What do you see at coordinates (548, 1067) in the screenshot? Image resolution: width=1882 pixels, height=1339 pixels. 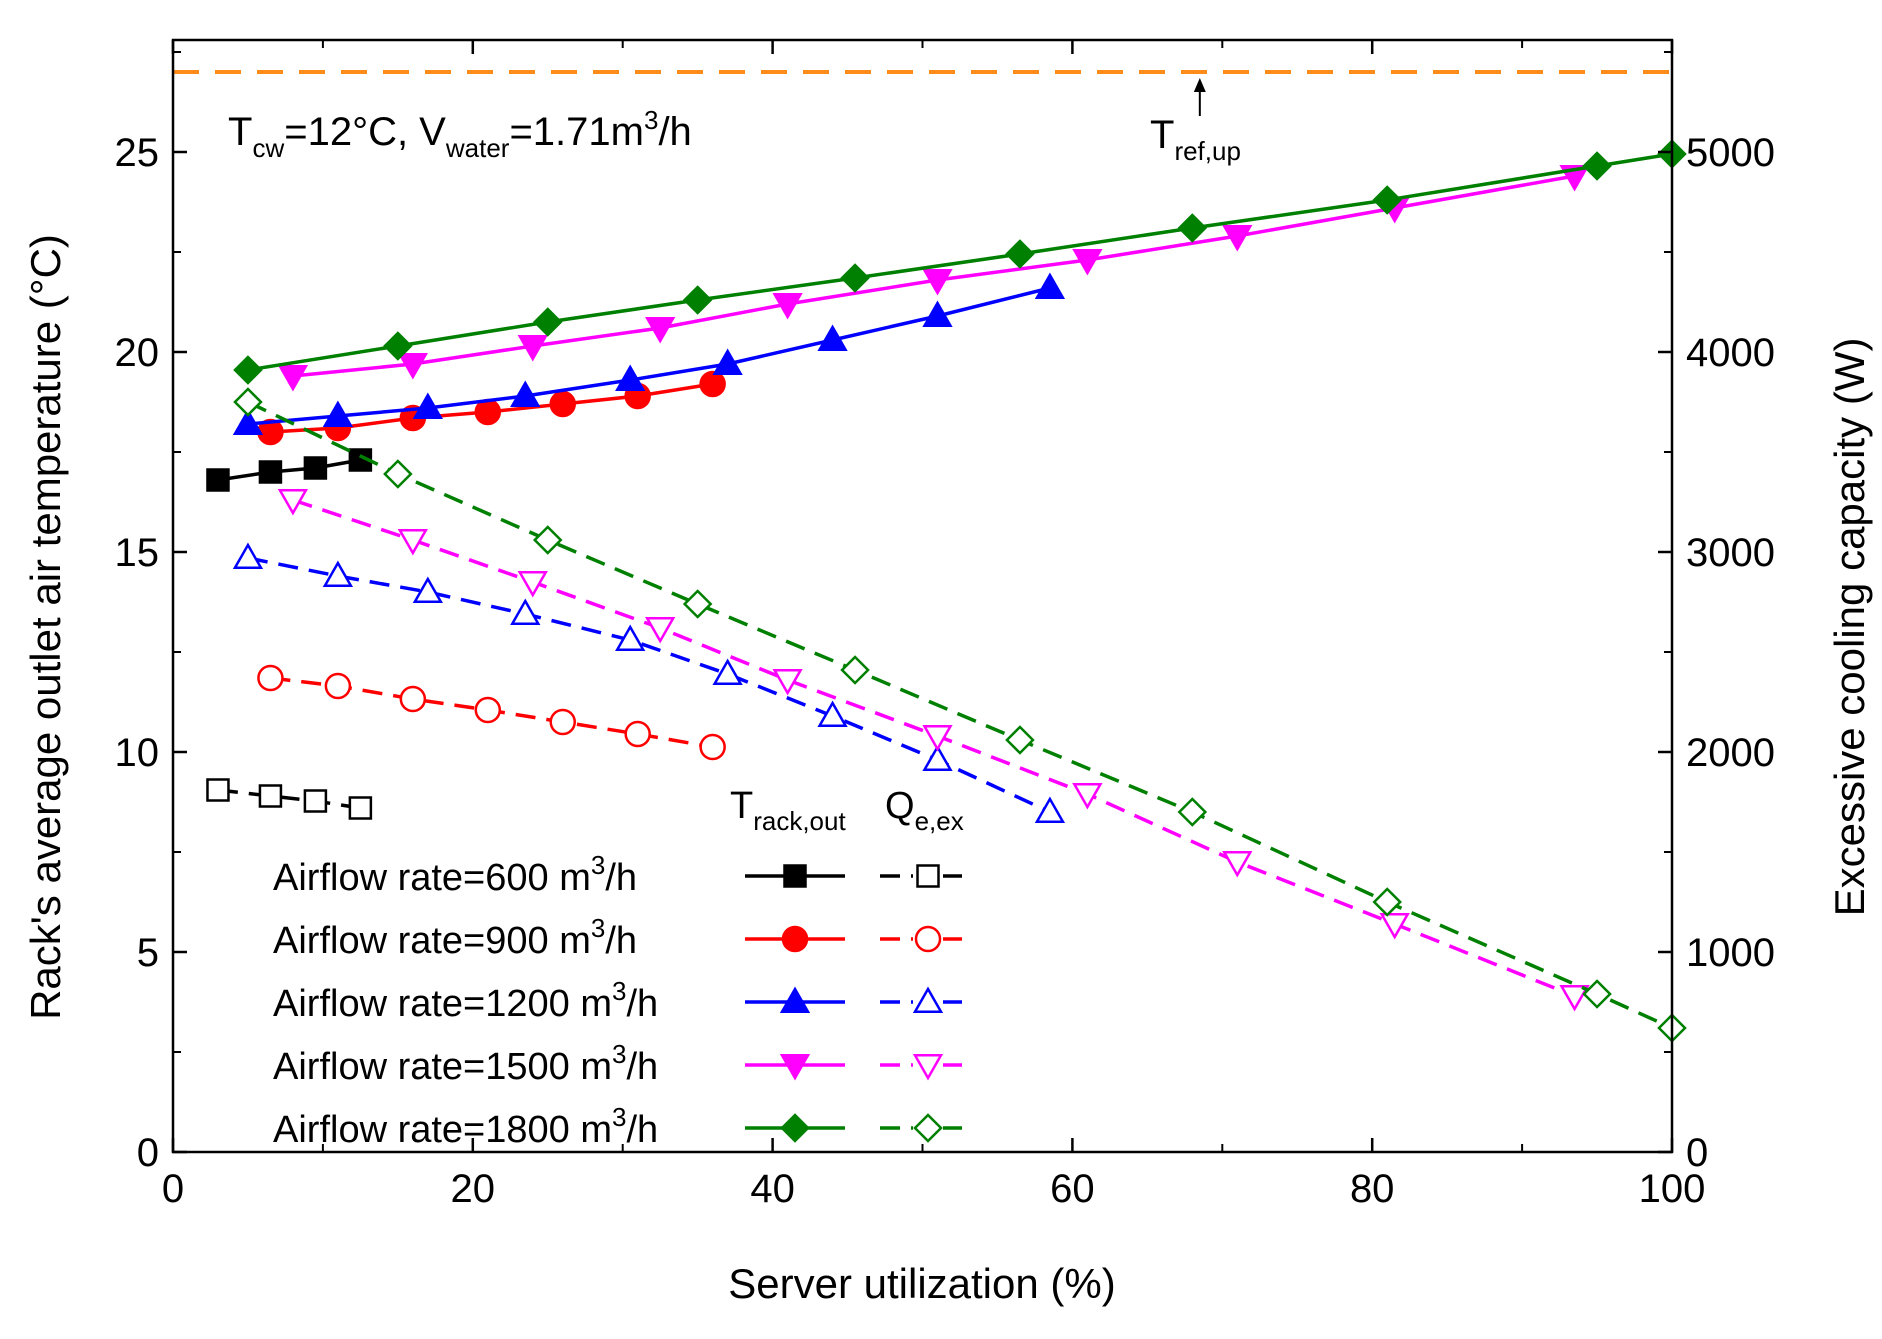 I see `legend-airflow: 1500 m` at bounding box center [548, 1067].